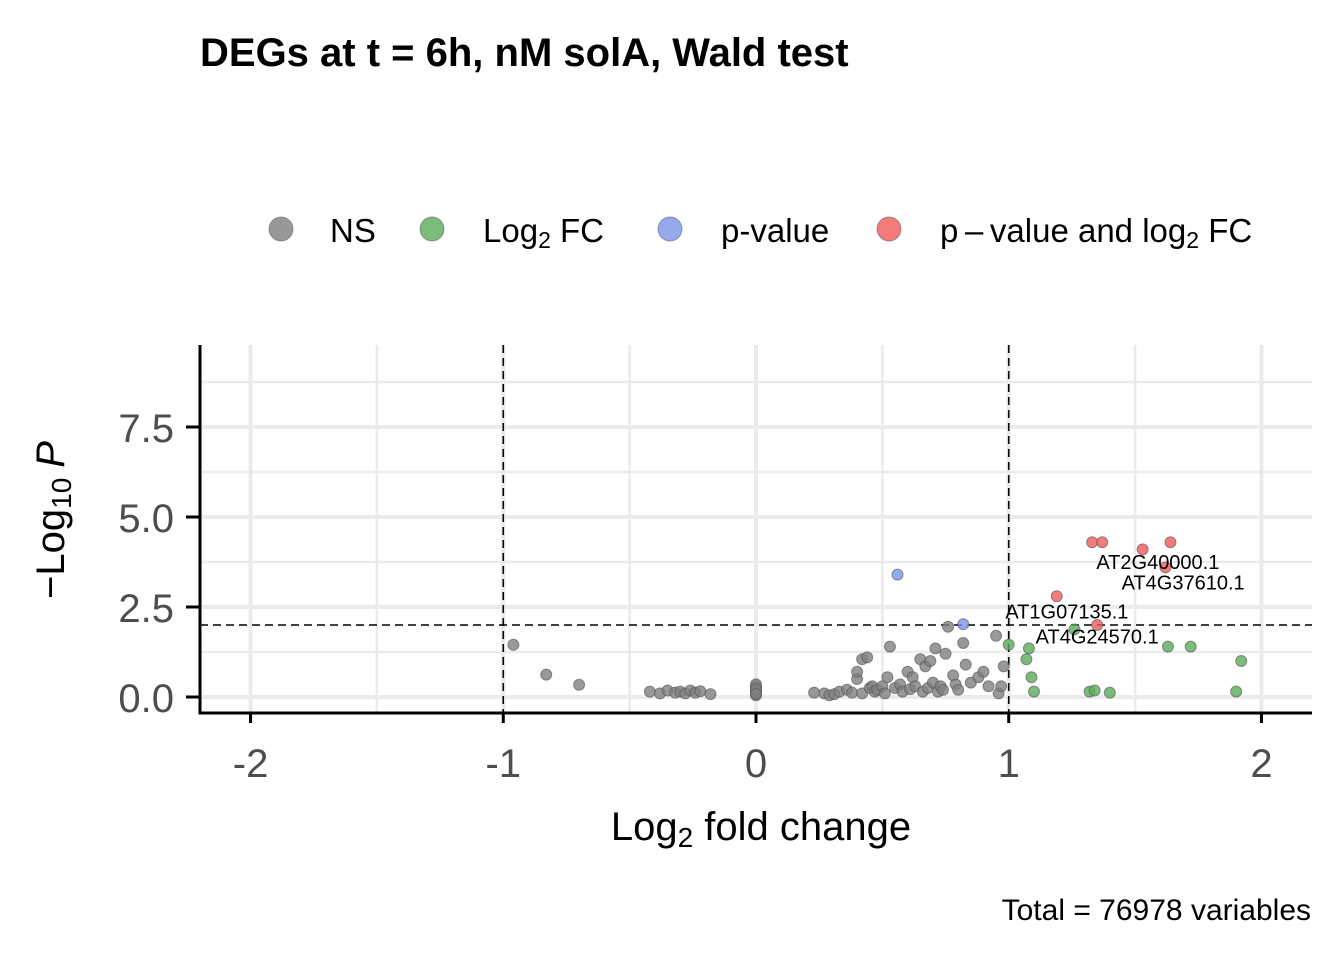 This screenshot has width=1344, height=960. Describe the element at coordinates (877, 619) in the screenshot. I see `data-points` at that location.